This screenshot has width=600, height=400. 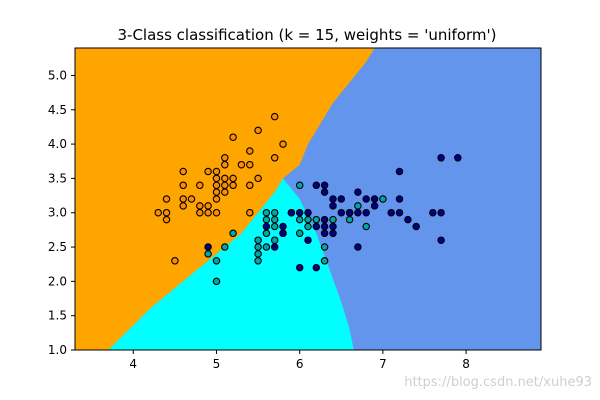 I want to click on watermark-text: https://blog.csdn.net/xuhe93, so click(x=498, y=382).